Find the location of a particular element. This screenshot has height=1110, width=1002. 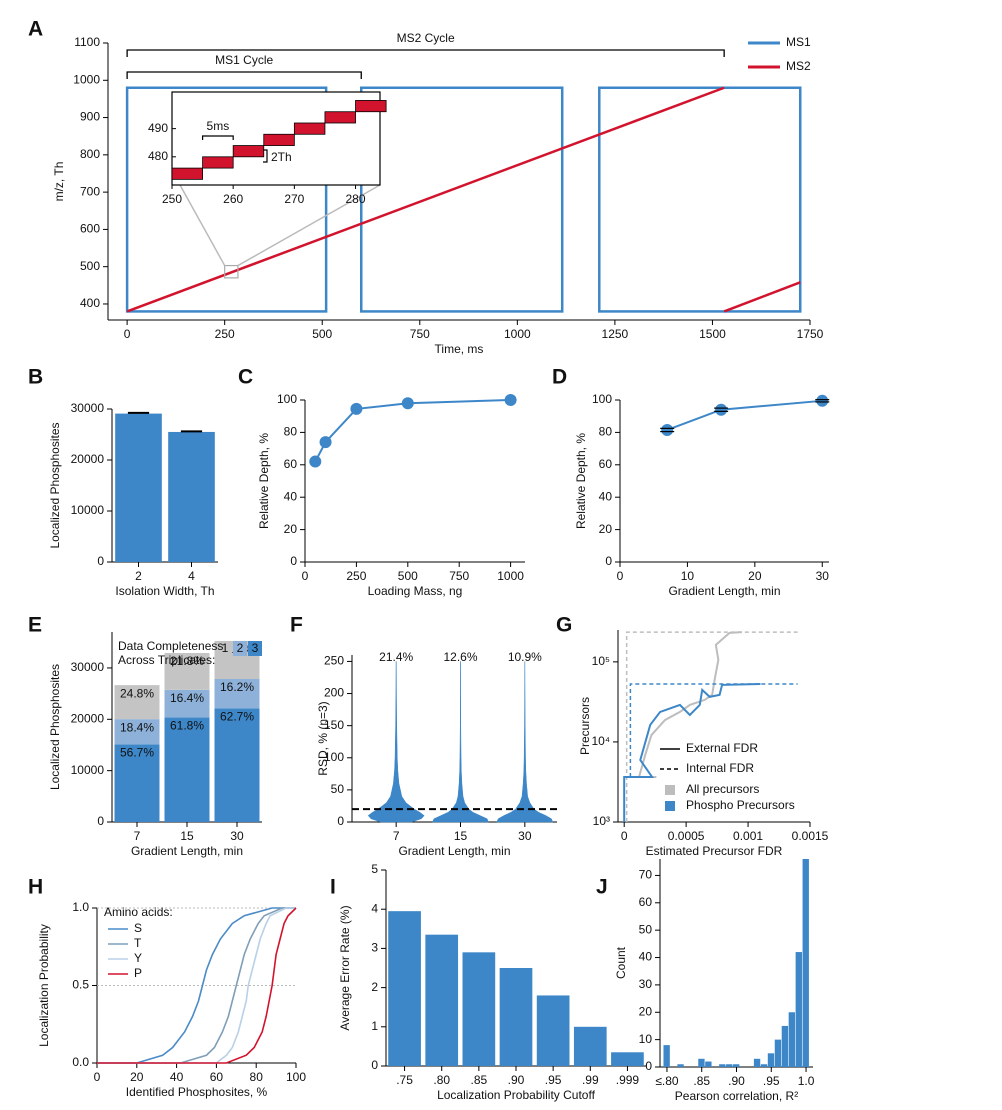

bracket-label: MS1 Cycle is located at coordinates (244, 60).